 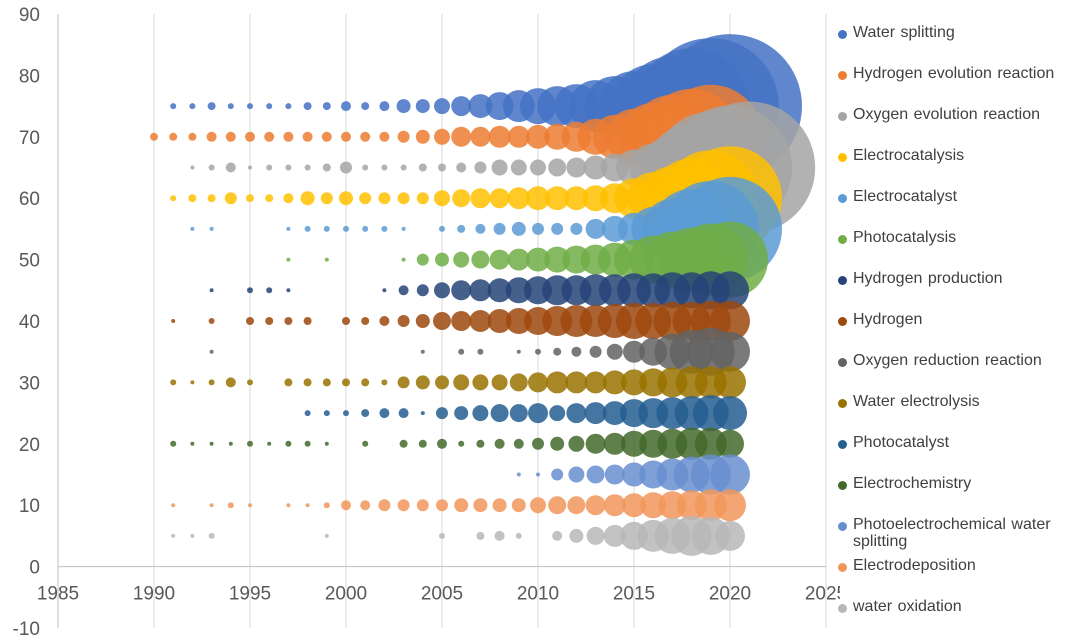 What do you see at coordinates (914, 565) in the screenshot?
I see `legend-label: Electrodeposition` at bounding box center [914, 565].